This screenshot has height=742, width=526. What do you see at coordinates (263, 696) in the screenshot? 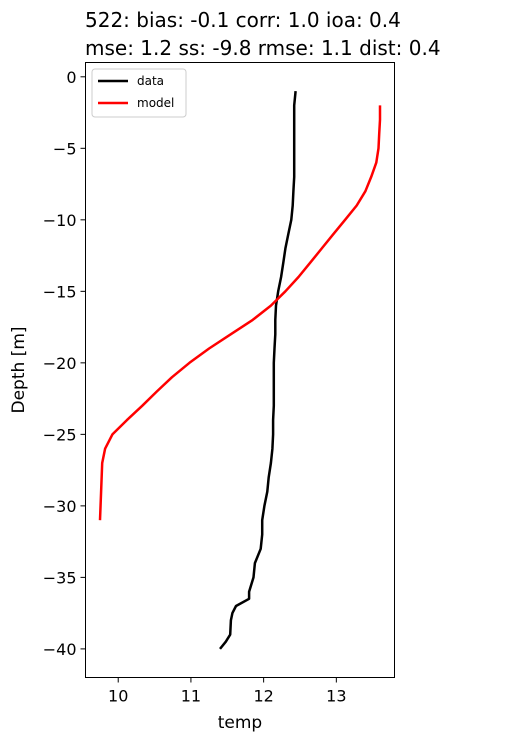
I see `x-tick-label: 12` at bounding box center [263, 696].